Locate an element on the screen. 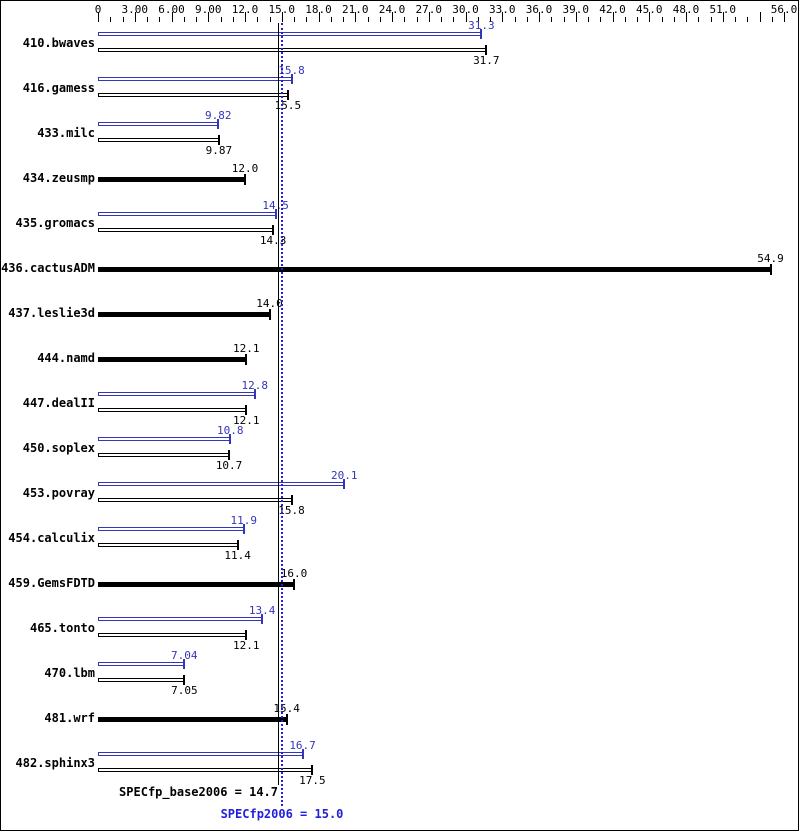 The height and width of the screenshot is (831, 799). axis-tick-label: 27.0 is located at coordinates (429, 9).